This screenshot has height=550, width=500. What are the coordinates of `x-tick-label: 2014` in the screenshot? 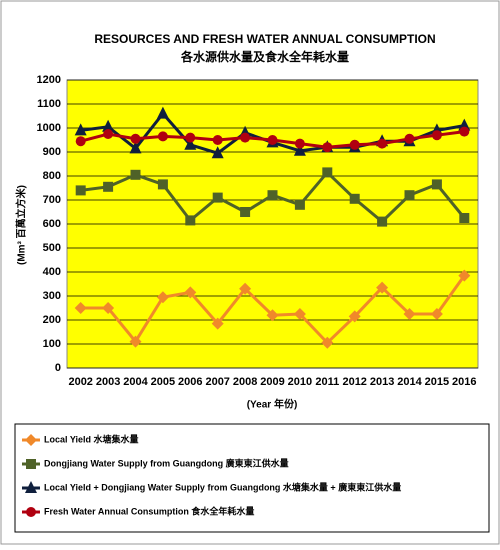 It's located at (409, 382).